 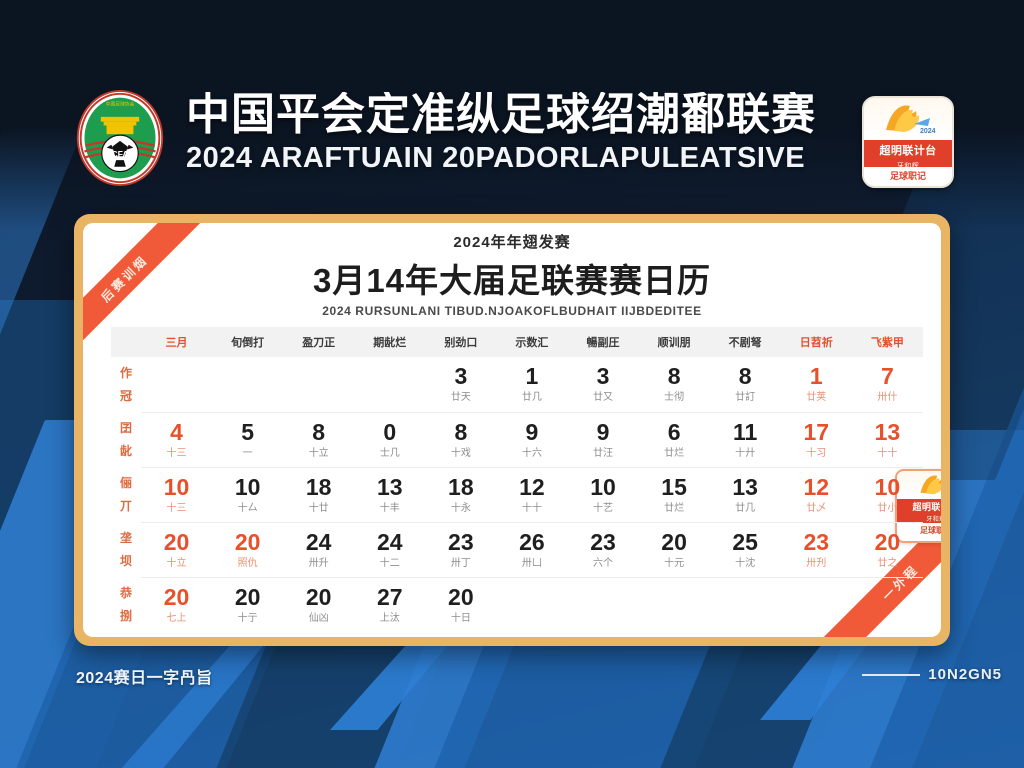 I want to click on lunar-label: 十六, so click(x=531, y=453).